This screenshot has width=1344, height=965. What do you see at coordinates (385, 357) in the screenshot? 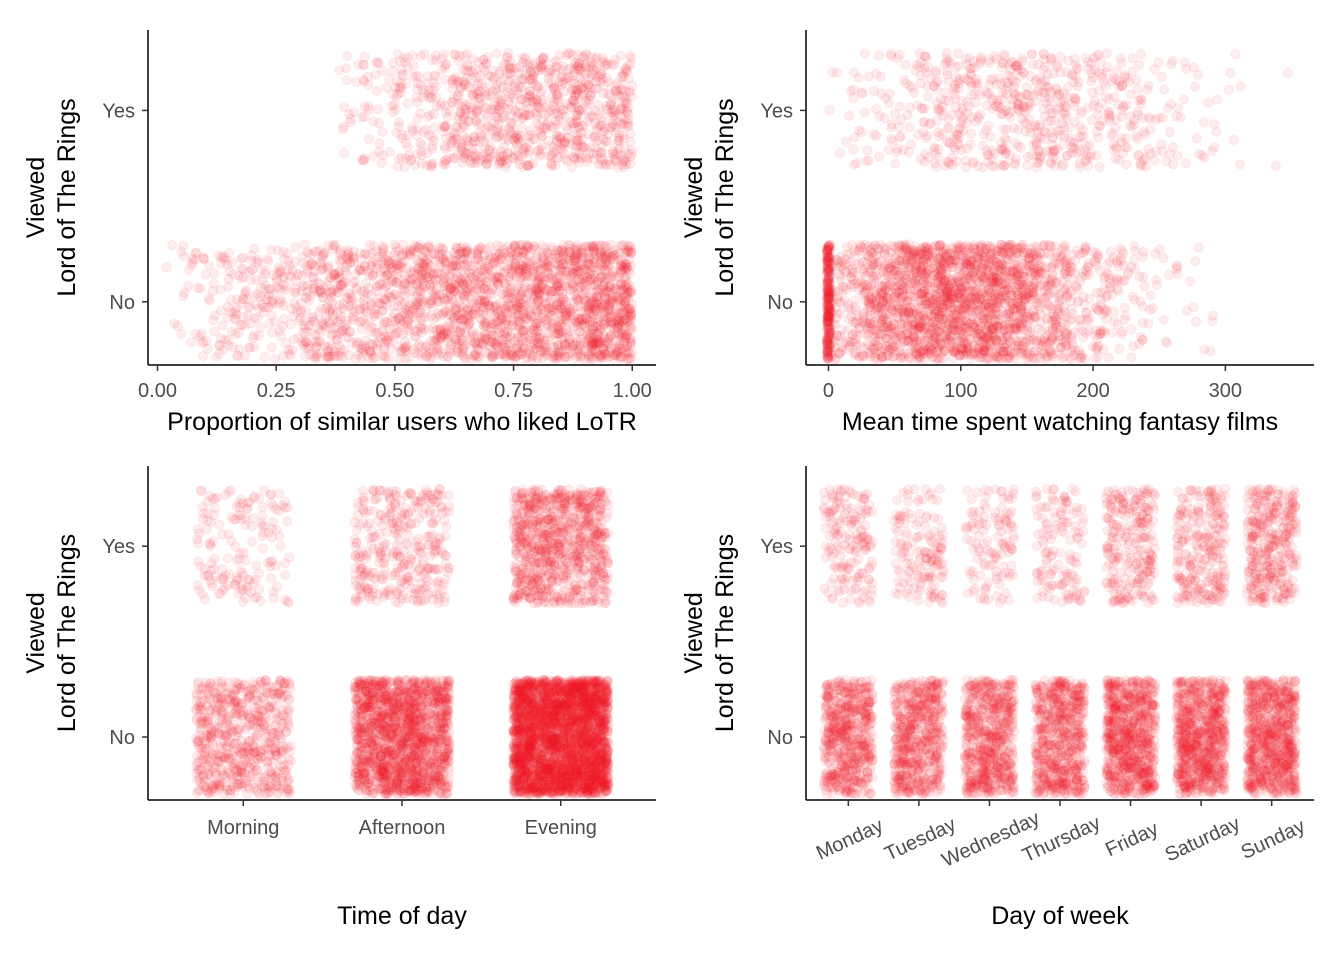
I see `data-point-no-2023` at bounding box center [385, 357].